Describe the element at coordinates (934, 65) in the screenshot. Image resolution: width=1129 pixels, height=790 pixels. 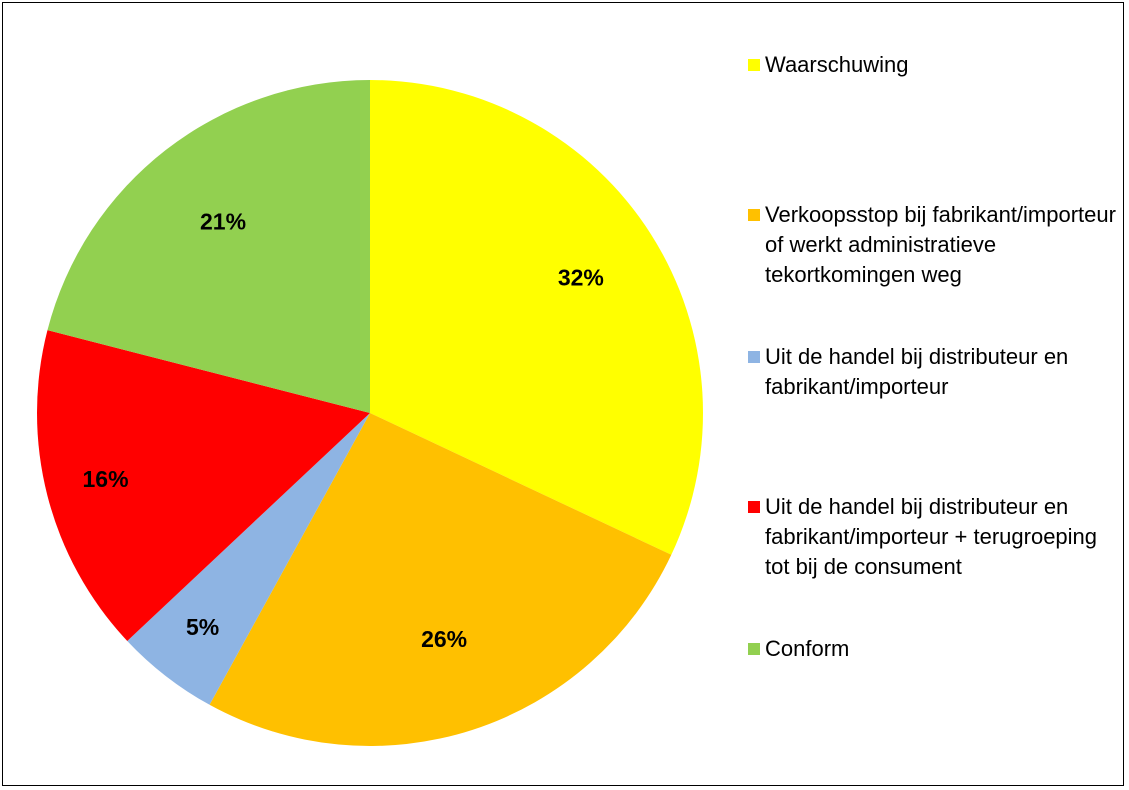
I see `legend-item-waarschuwing: Waarschuwing` at that location.